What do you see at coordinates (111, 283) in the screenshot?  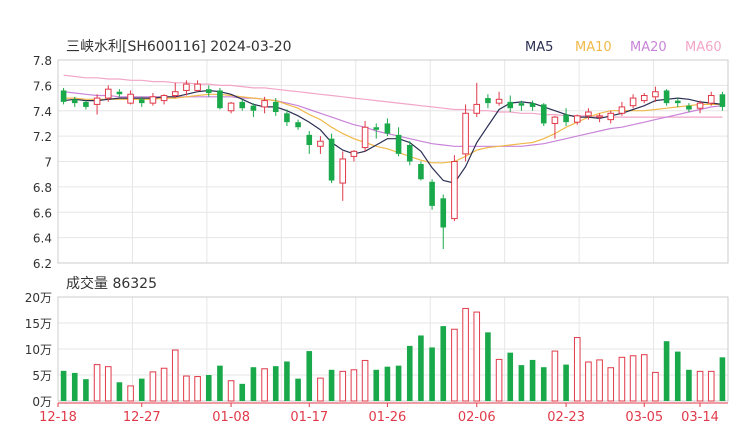 I see `volume-chart-title: 成交量 86325` at bounding box center [111, 283].